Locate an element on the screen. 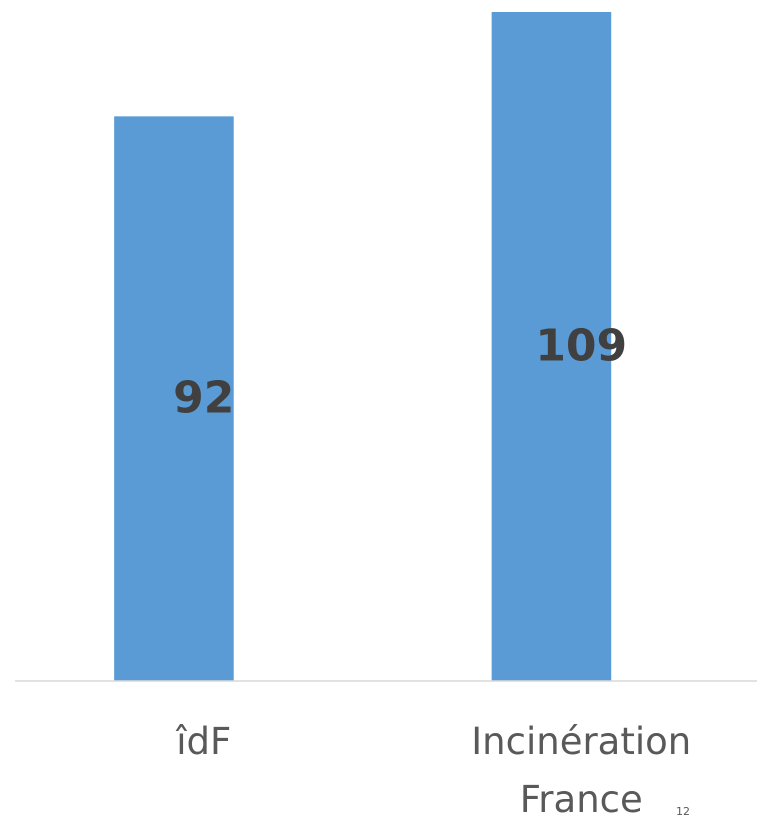 The image size is (757, 829). x-tick-label: îdF is located at coordinates (204, 741).